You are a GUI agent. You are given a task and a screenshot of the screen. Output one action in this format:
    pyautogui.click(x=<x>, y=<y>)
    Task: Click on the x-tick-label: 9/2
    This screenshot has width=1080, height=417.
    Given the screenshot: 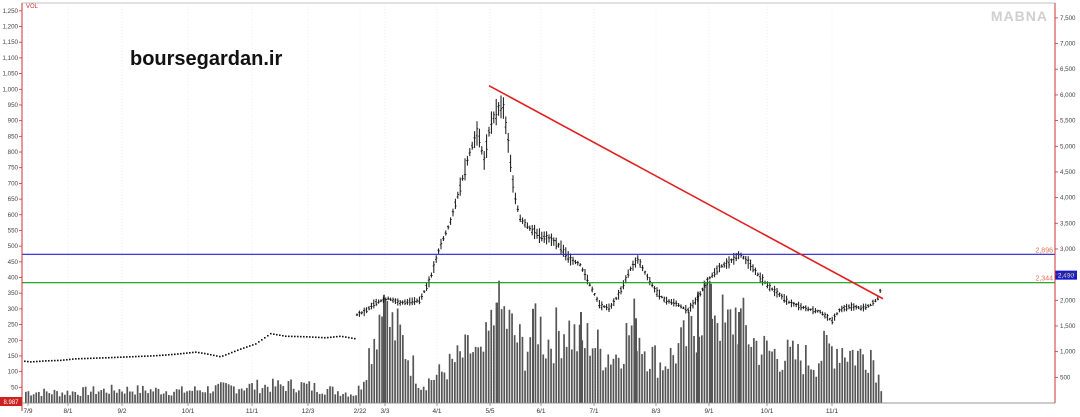 What is the action you would take?
    pyautogui.click(x=121, y=411)
    